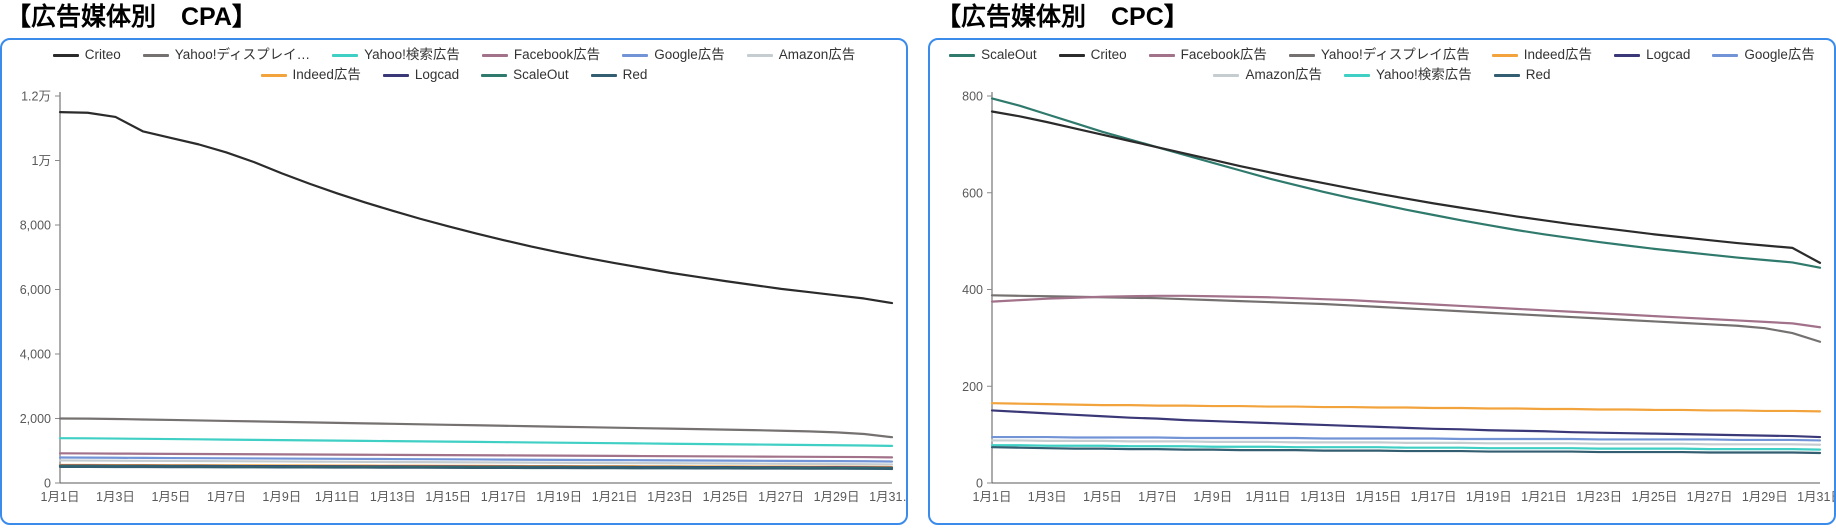 The image size is (1836, 530). What do you see at coordinates (1815, 497) in the screenshot?
I see `x-axis-tick-label: 1月31日` at bounding box center [1815, 497].